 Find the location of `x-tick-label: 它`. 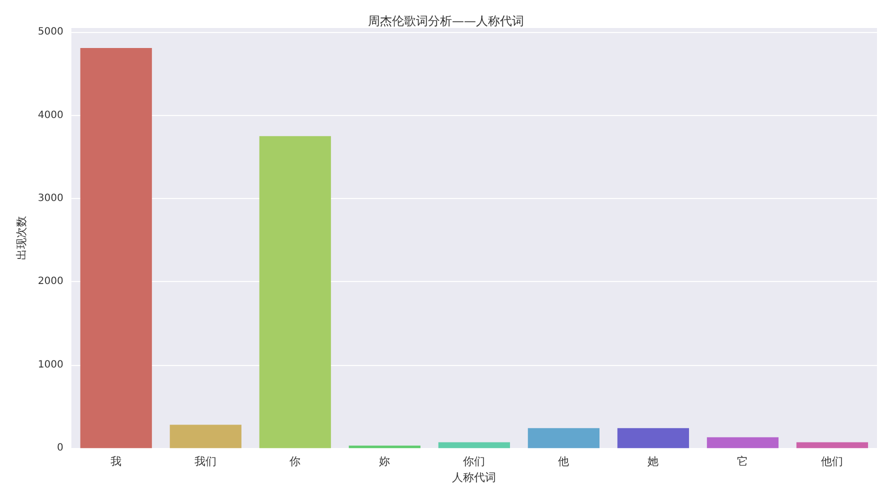

x-tick-label: 它 is located at coordinates (742, 461).